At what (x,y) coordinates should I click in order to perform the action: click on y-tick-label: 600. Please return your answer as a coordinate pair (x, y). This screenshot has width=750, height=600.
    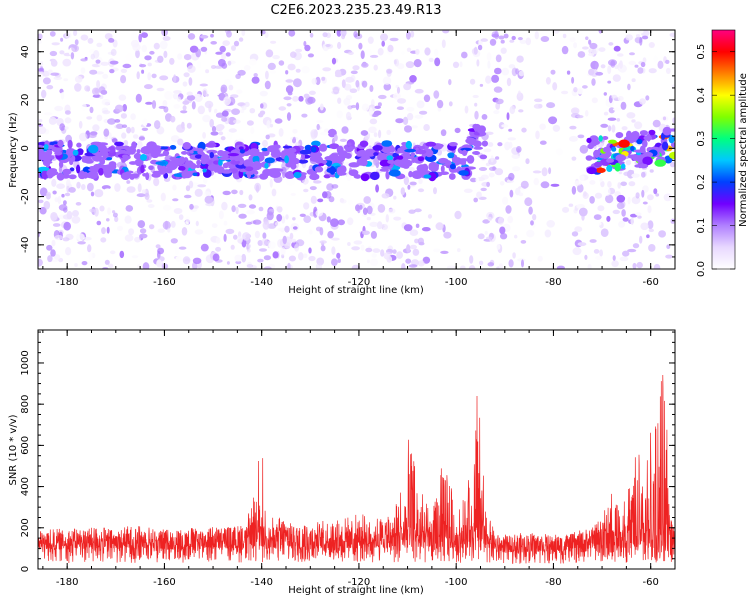
    Looking at the image, I should click on (25, 445).